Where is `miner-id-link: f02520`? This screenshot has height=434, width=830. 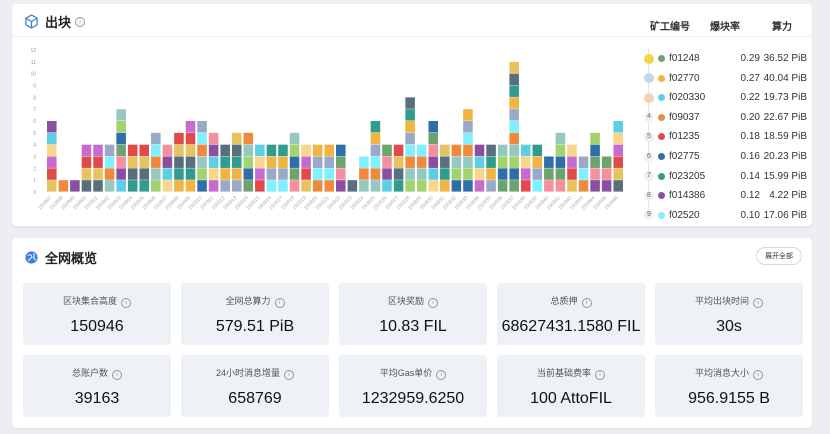
miner-id-link: f02520 is located at coordinates (684, 215).